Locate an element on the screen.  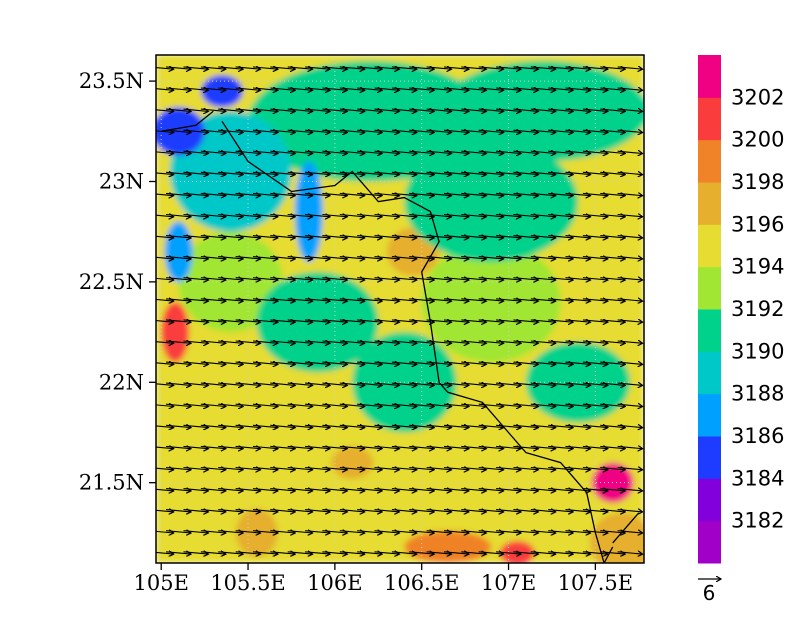
colorbar-swatch is located at coordinates (709, 457).